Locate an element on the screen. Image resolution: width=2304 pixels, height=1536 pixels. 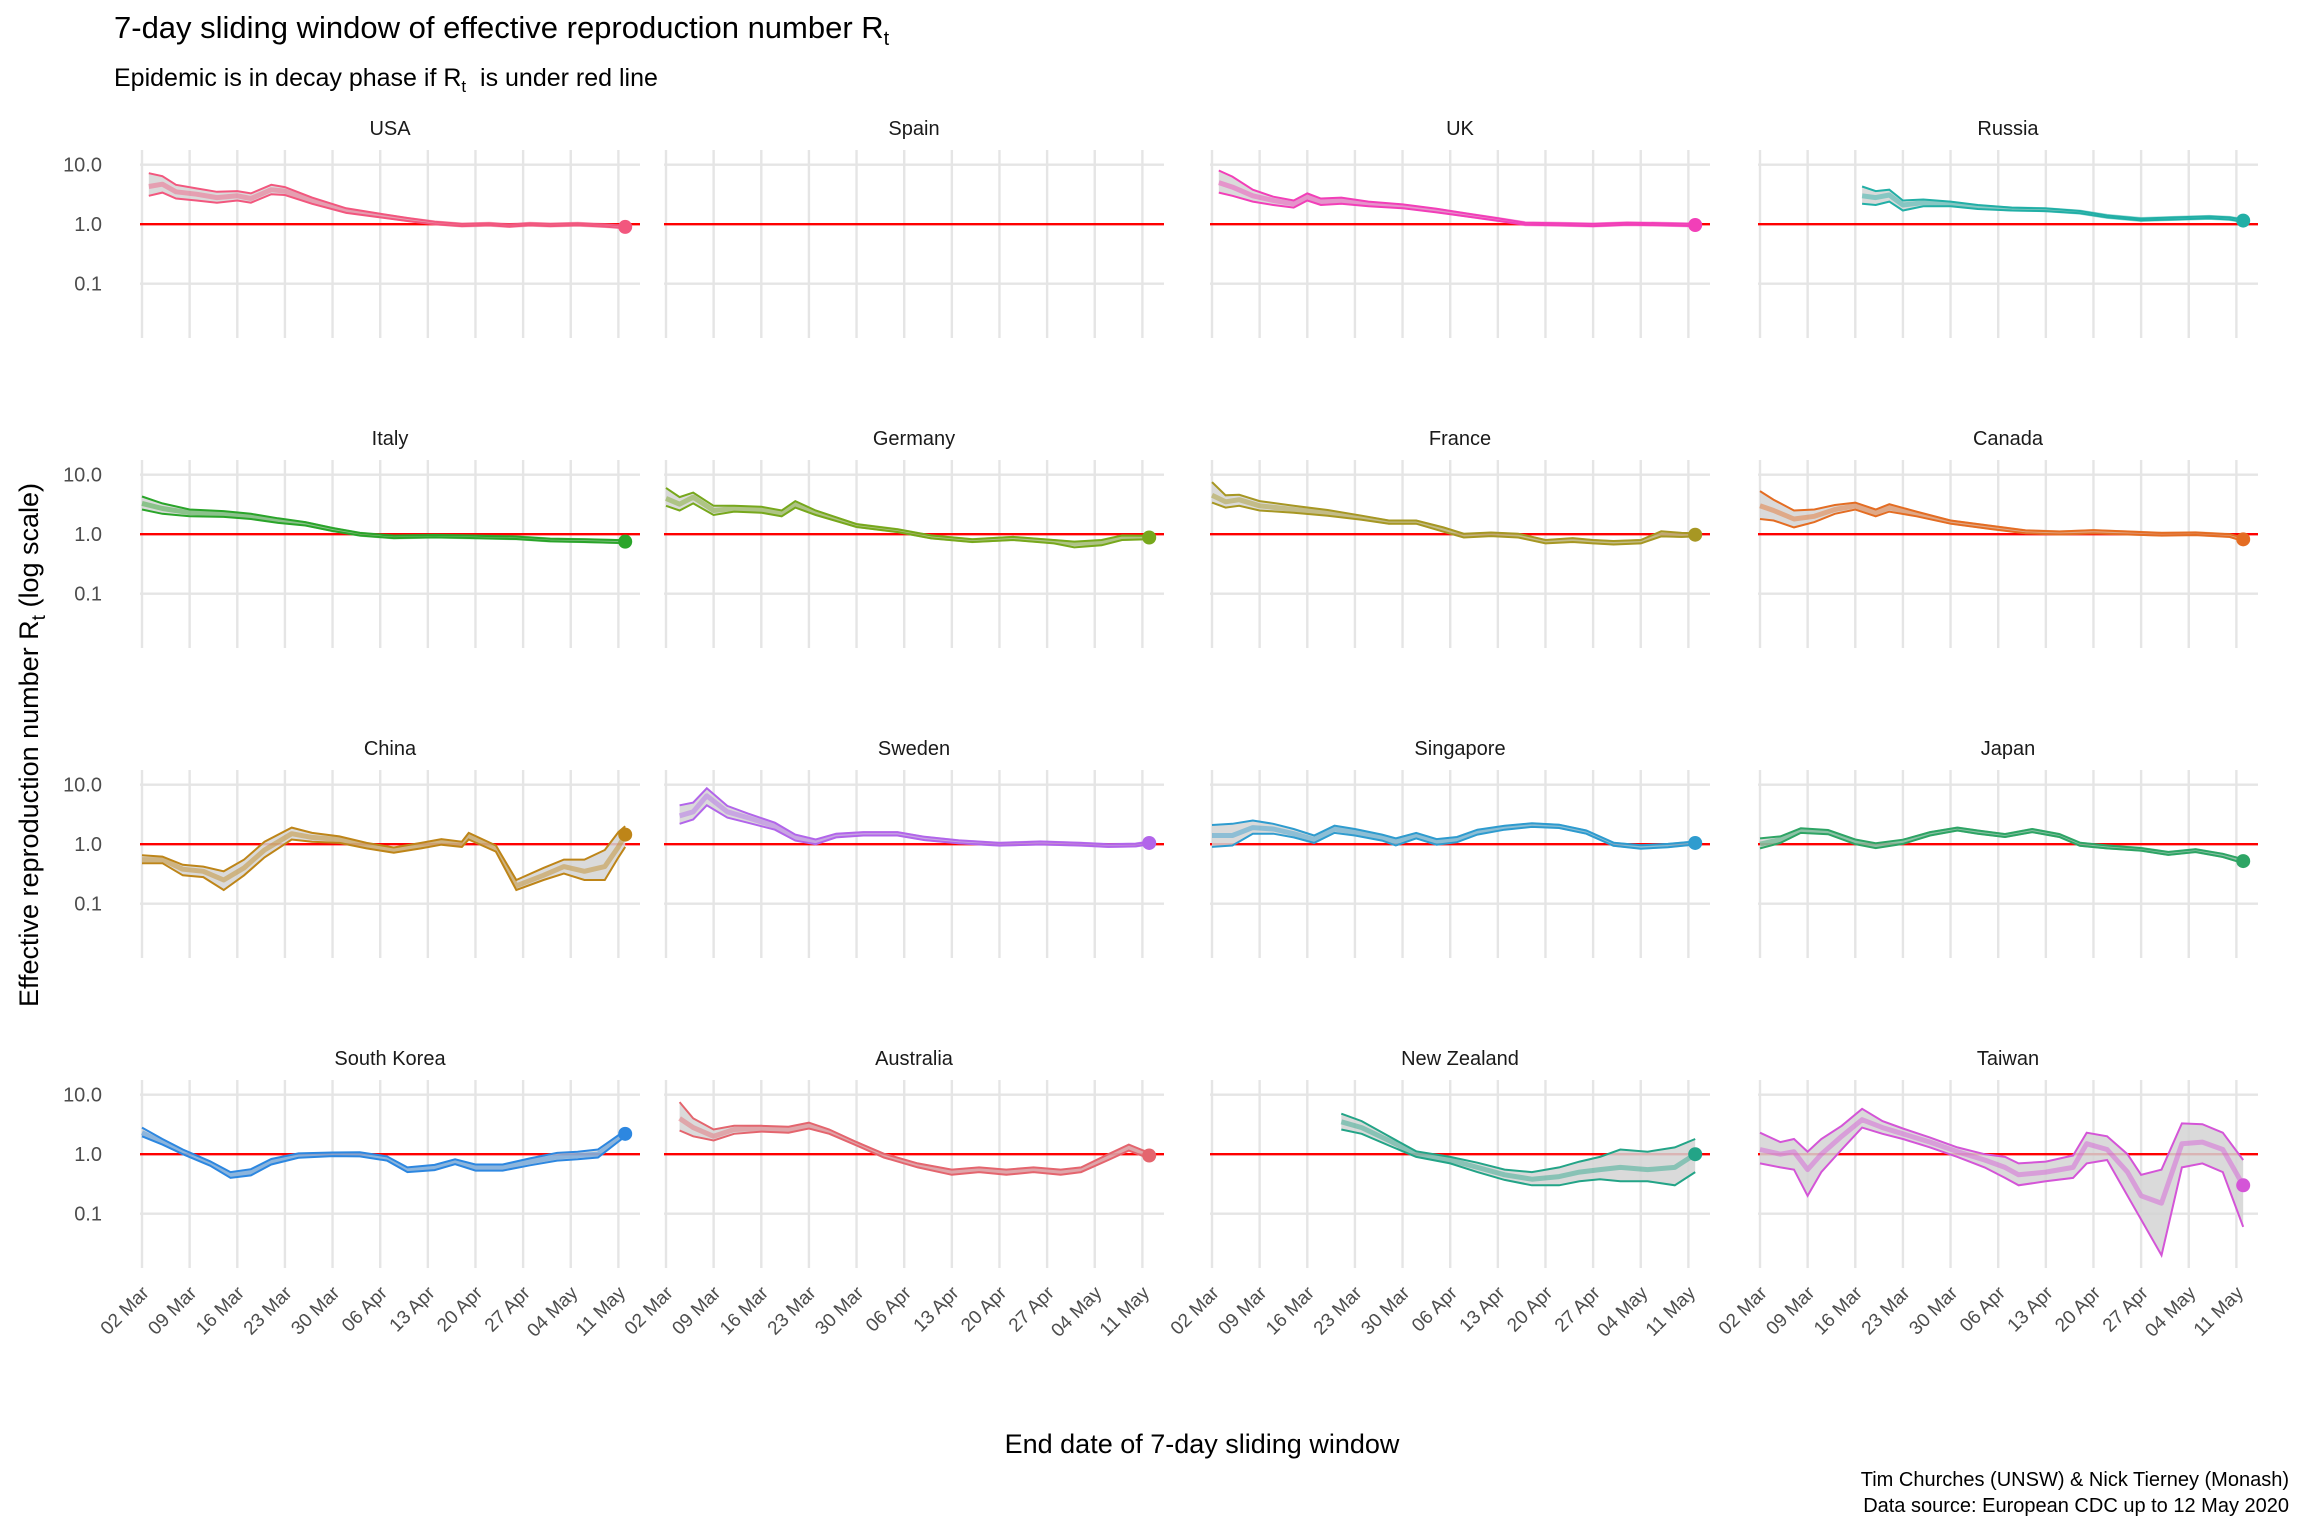
facet-japan: Japan is located at coordinates (2008, 848).